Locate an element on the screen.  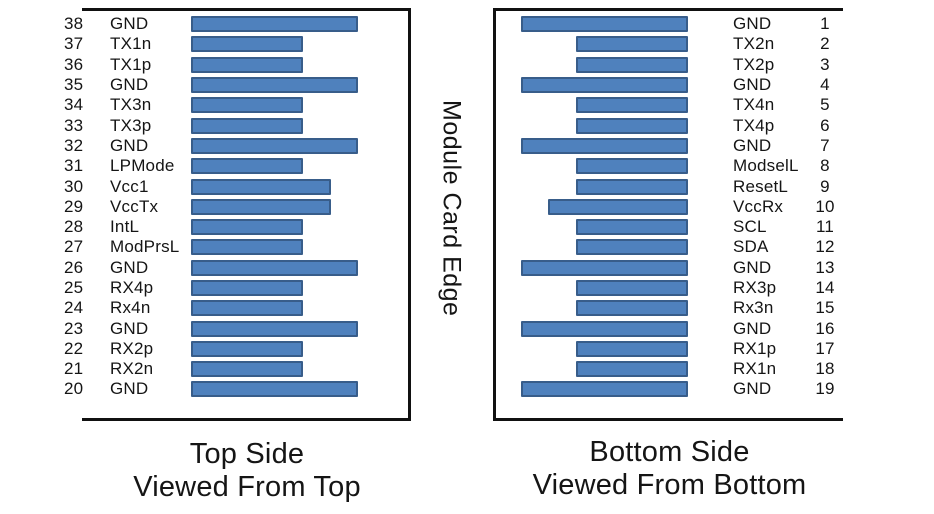
pin-number: 5 is located at coordinates (825, 105).